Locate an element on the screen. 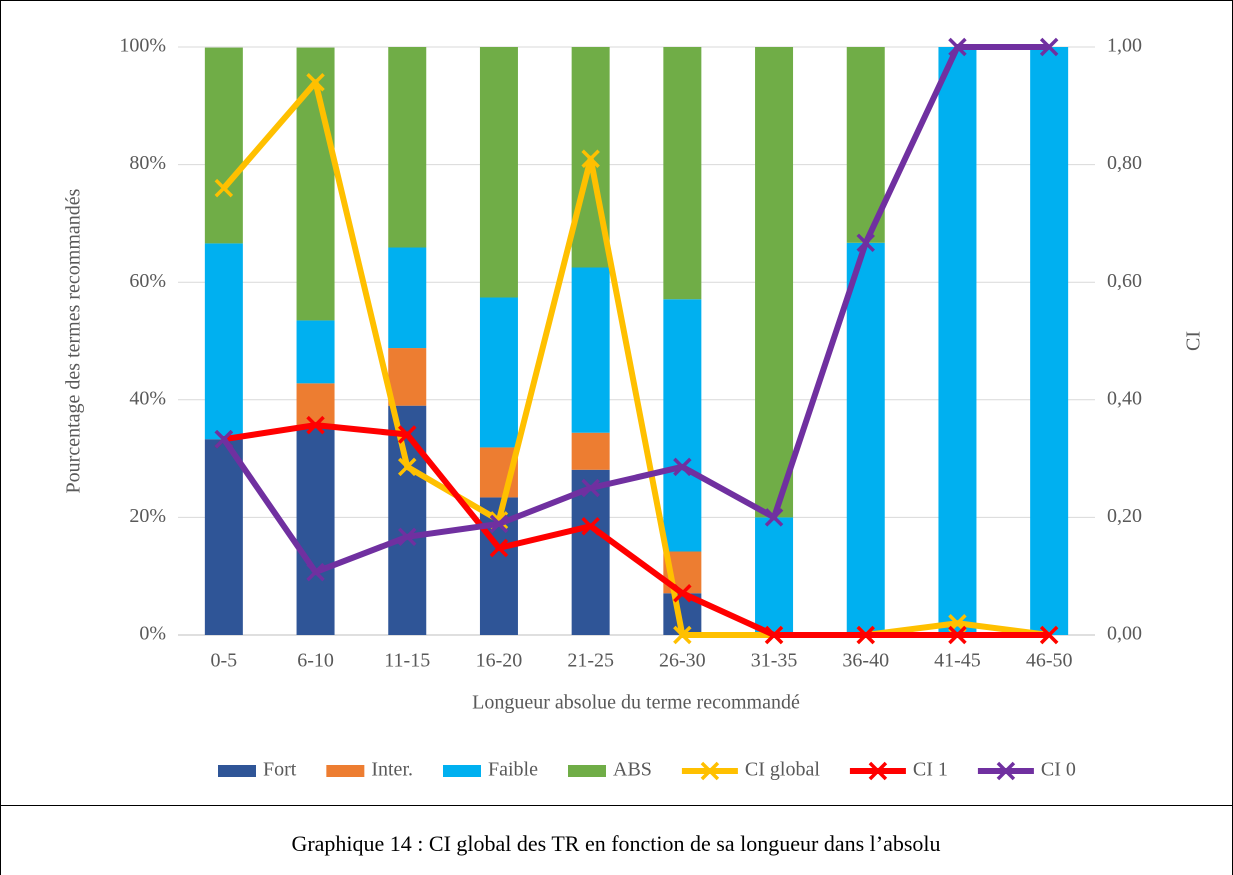 The width and height of the screenshot is (1233, 875). y2-tick-label: 1,00 is located at coordinates (1124, 46).